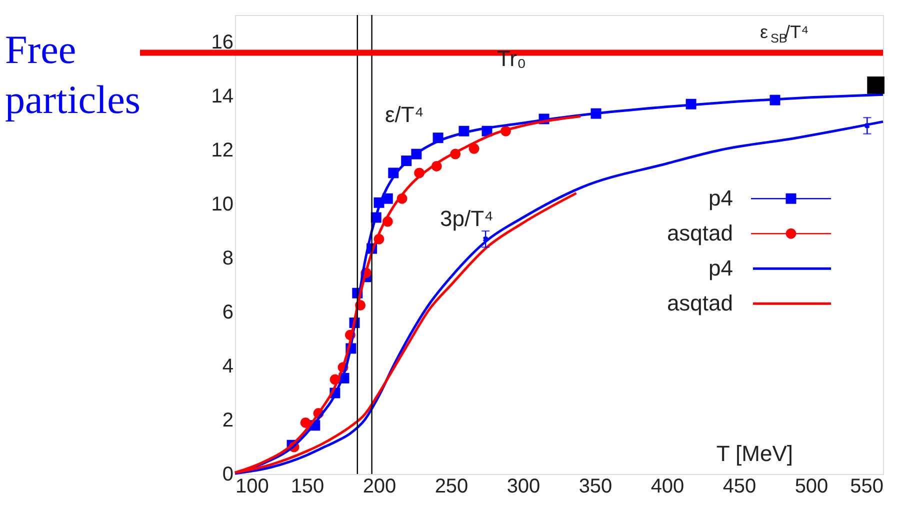  I want to click on y-tick-label: 6, so click(228, 313).